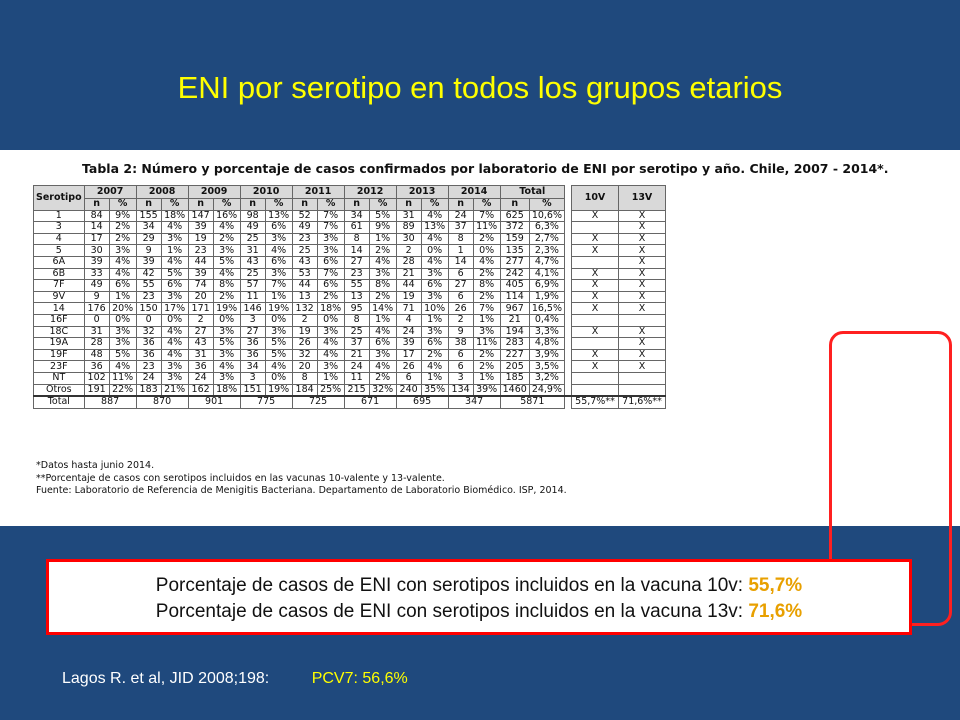  What do you see at coordinates (486, 204) in the screenshot?
I see `header-pct: %` at bounding box center [486, 204].